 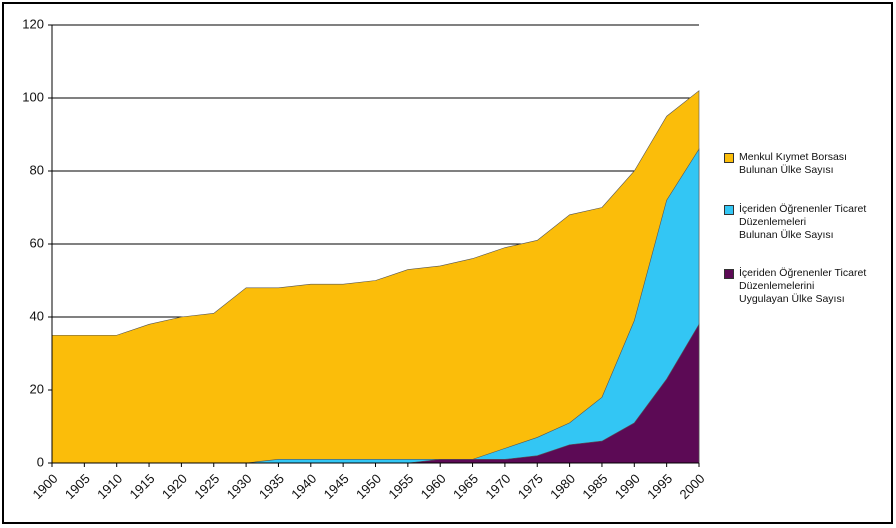 I want to click on y-tick-label: 100, so click(x=33, y=96).